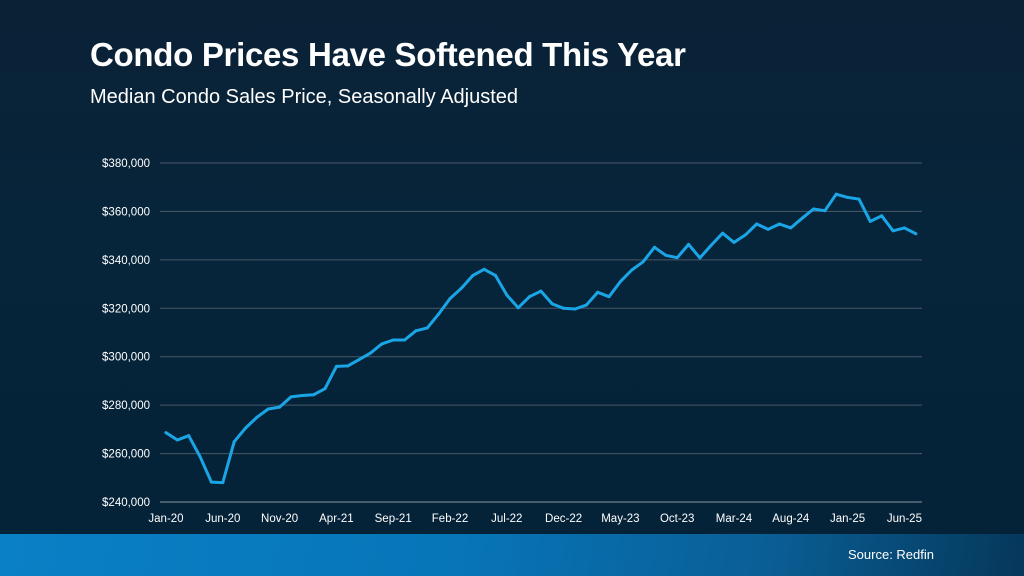 The width and height of the screenshot is (1024, 576). I want to click on x-tick-label: Jan-25, so click(847, 519).